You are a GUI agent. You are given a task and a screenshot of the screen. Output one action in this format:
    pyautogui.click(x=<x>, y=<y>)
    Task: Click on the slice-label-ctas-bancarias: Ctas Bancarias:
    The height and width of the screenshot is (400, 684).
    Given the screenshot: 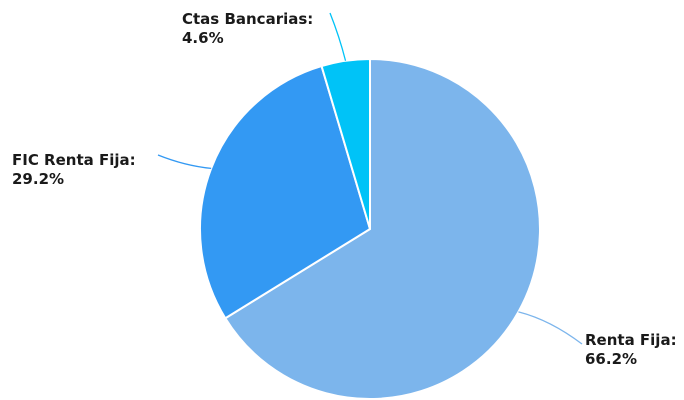 What is the action you would take?
    pyautogui.click(x=247, y=19)
    